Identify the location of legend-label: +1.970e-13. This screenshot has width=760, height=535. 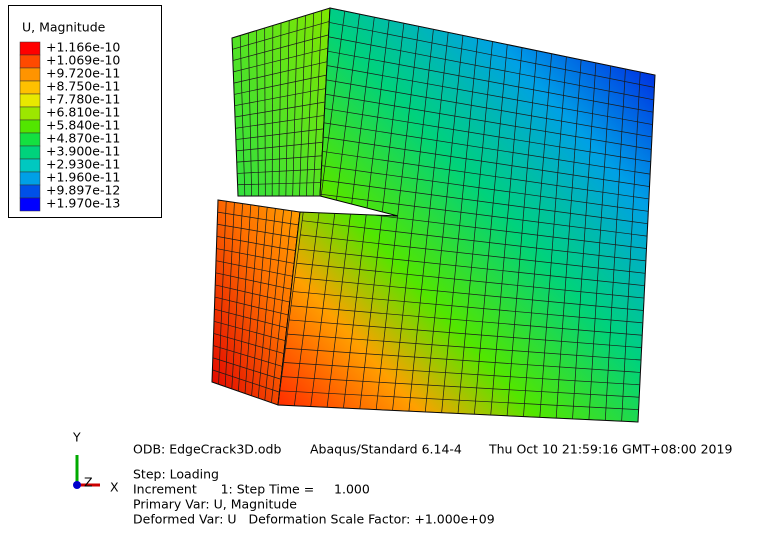
(83, 203).